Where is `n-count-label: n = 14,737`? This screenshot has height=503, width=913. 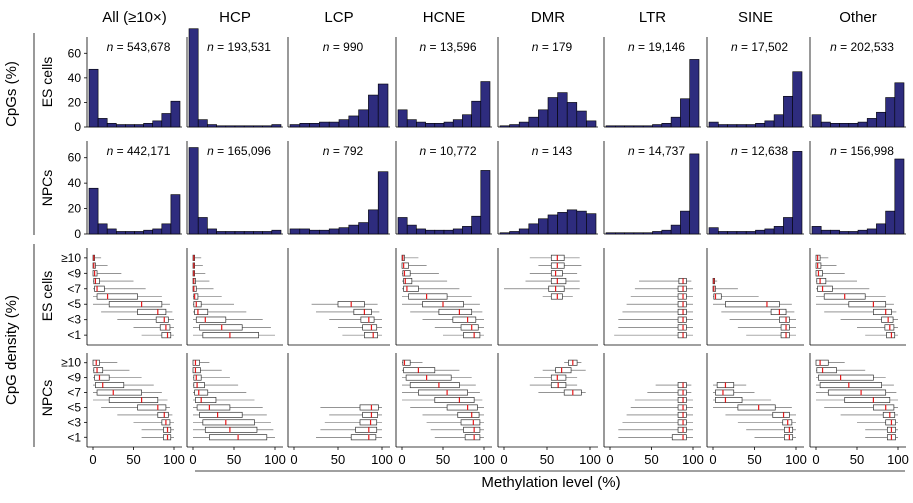
n-count-label: n = 14,737 is located at coordinates (656, 151).